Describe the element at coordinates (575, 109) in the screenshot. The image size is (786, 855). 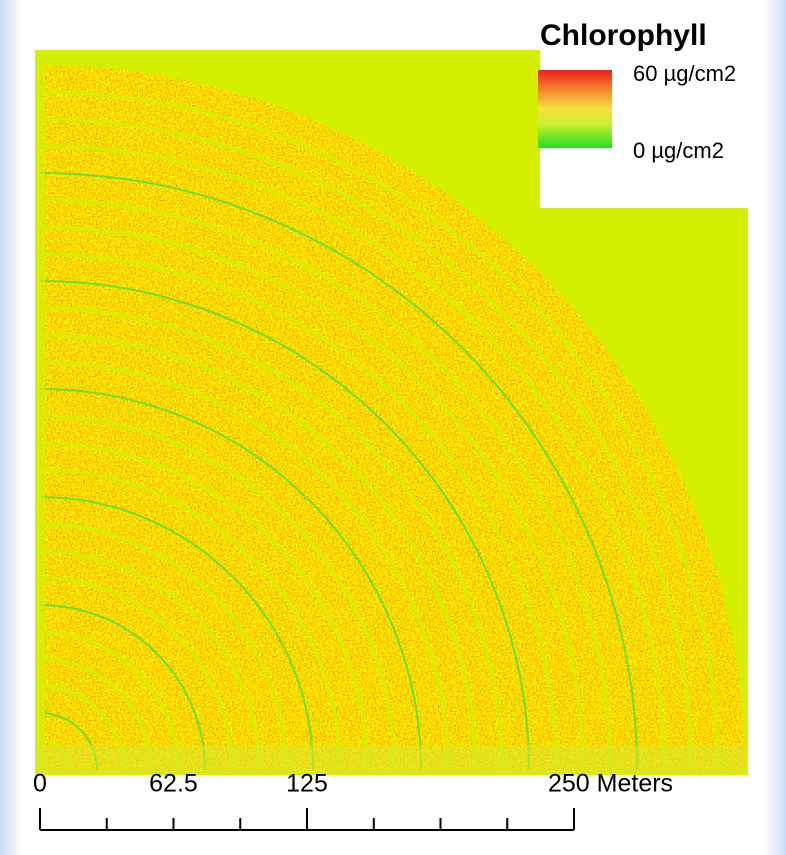
I see `legend-ramp` at that location.